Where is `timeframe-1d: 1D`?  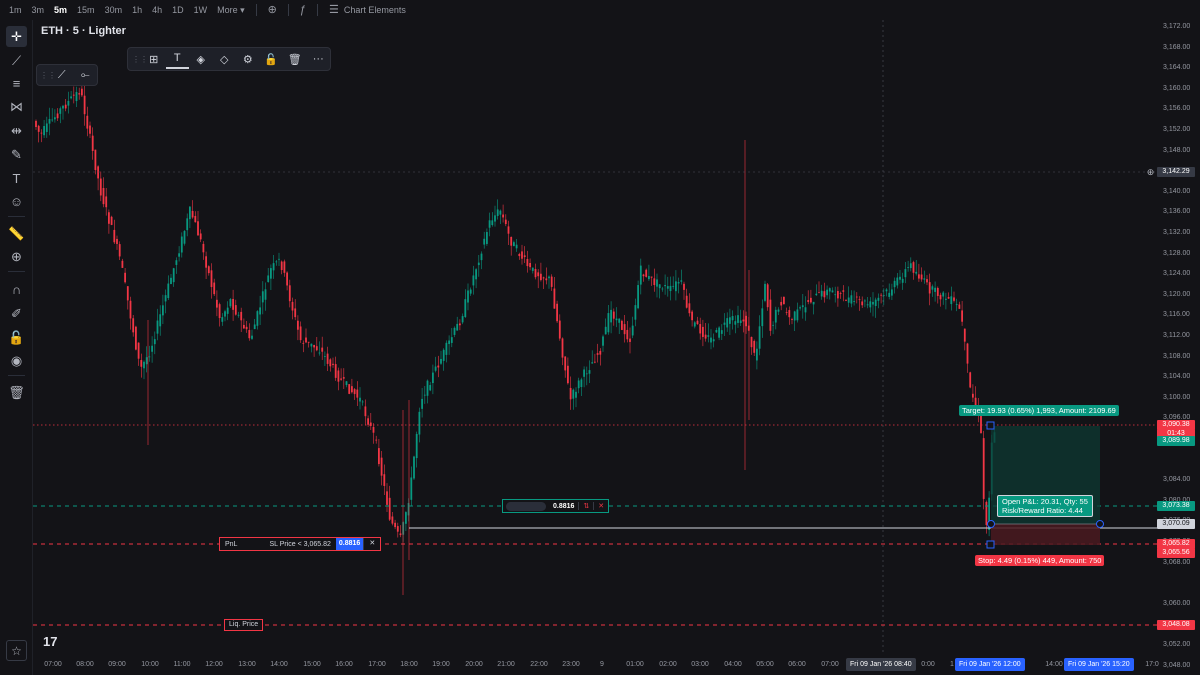
timeframe-1d: 1D is located at coordinates (178, 10).